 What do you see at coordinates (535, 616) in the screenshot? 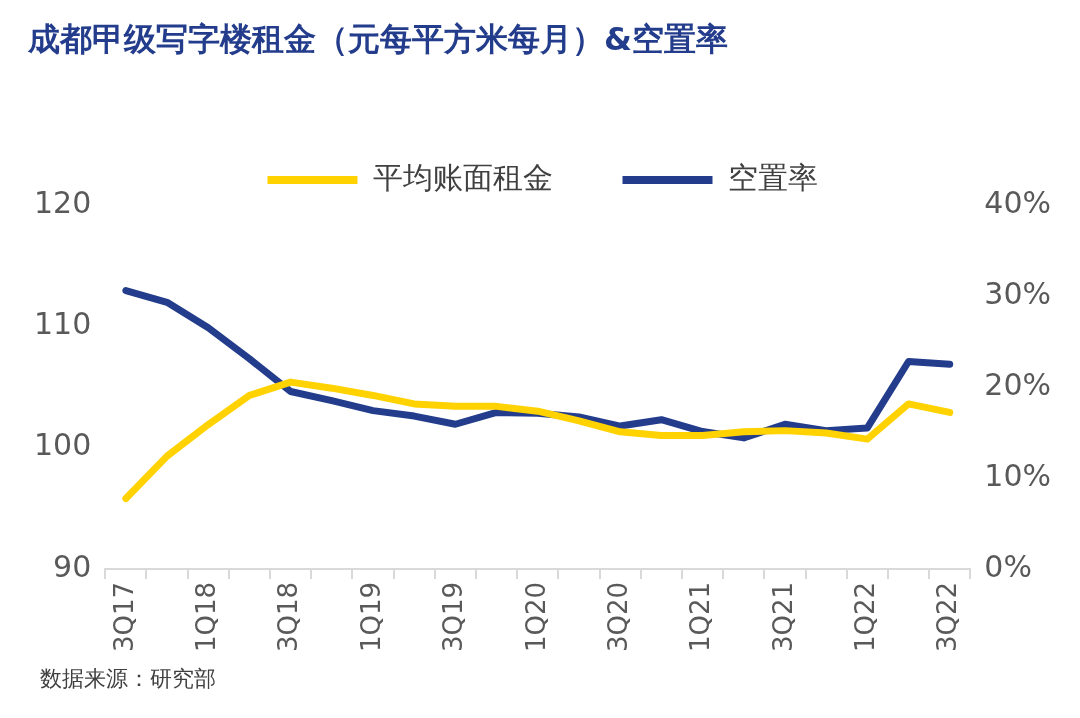
I see `x-tick-label: 1Q20` at bounding box center [535, 616].